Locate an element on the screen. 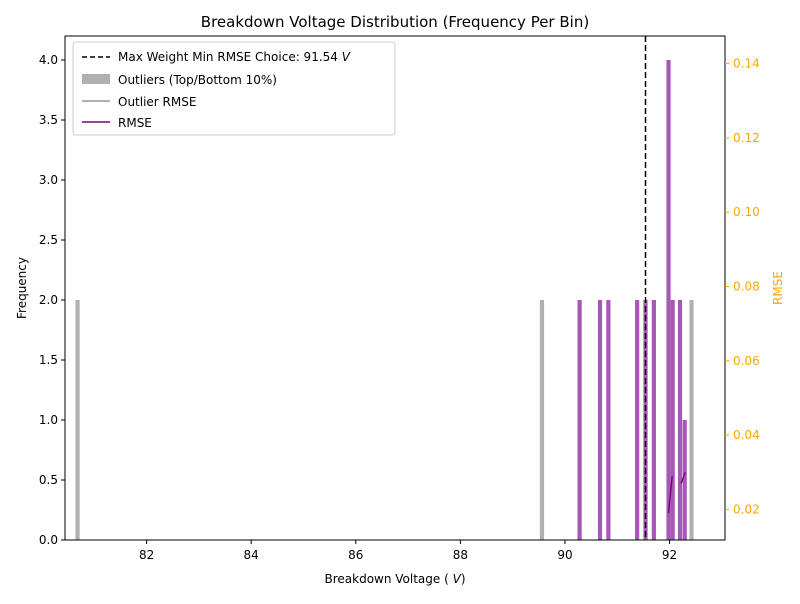  y-tick-label: 1.5 is located at coordinates (48, 360).